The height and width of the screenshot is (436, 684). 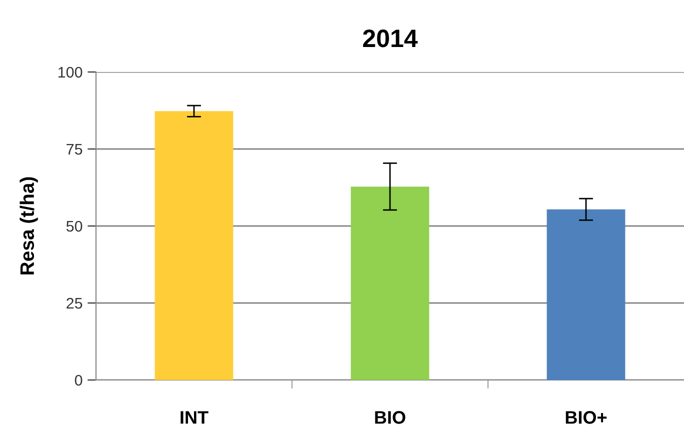 What do you see at coordinates (390, 417) in the screenshot?
I see `x-tick-label: BIO` at bounding box center [390, 417].